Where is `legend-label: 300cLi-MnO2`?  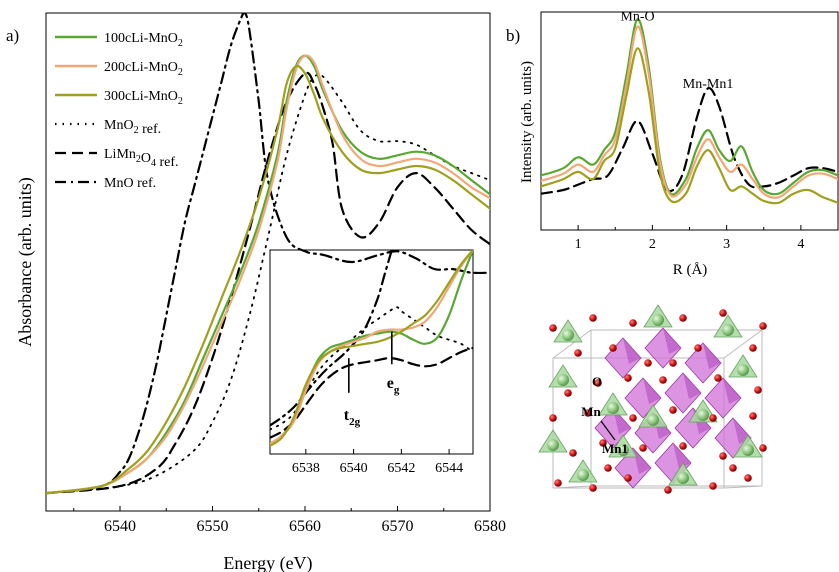 legend-label: 300cLi-MnO2 is located at coordinates (143, 98).